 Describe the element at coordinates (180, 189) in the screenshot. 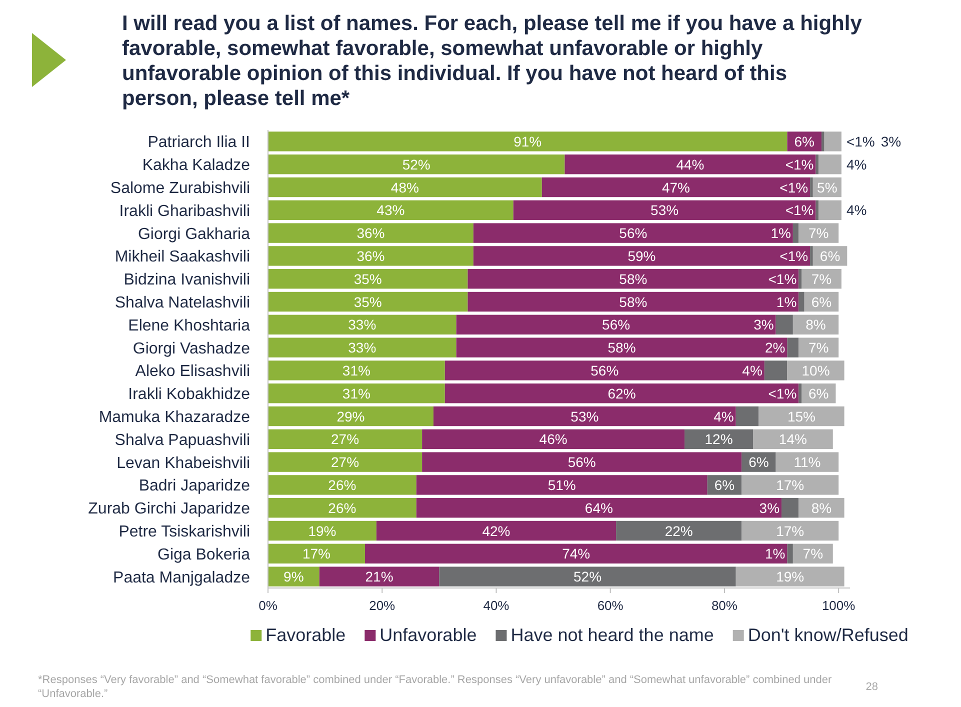

I see `y-tick-label: Salome Zurabishvili` at that location.